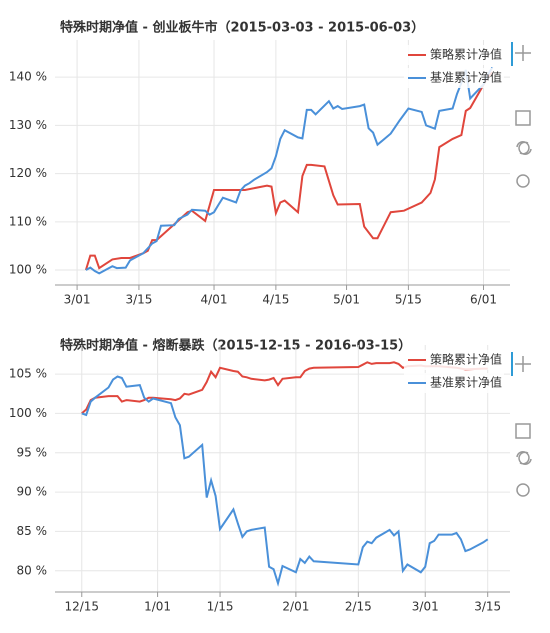 This screenshot has height=633, width=550. What do you see at coordinates (32, 531) in the screenshot?
I see `y-tick-label: 85 %` at bounding box center [32, 531].